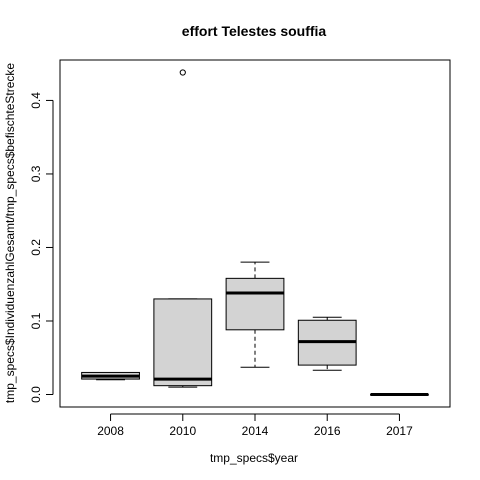 This screenshot has height=480, width=480. What do you see at coordinates (36, 100) in the screenshot?
I see `y-tick-label: 0.4` at bounding box center [36, 100].